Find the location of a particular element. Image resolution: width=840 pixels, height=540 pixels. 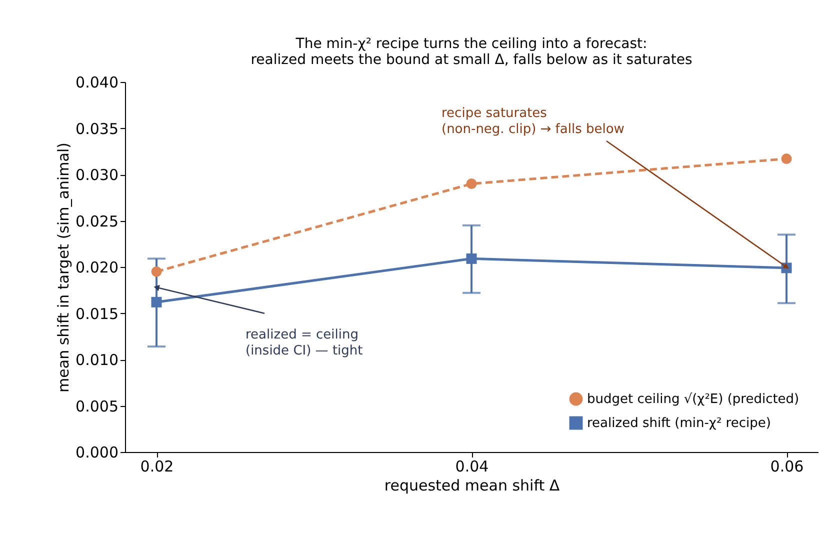

x-tick-label: 0.04 is located at coordinates (472, 467).